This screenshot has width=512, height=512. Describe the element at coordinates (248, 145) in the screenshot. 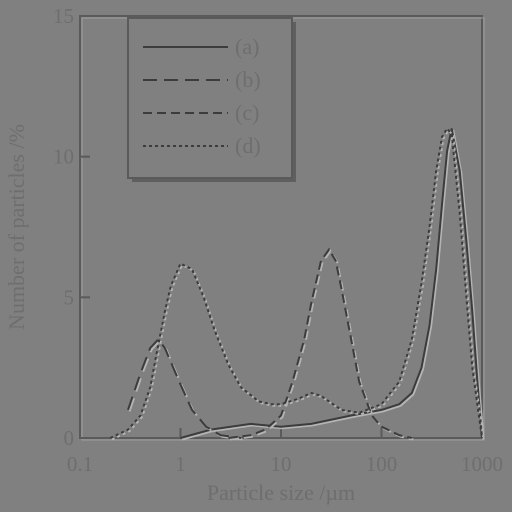

I see `legend-label: (d)` at that location.